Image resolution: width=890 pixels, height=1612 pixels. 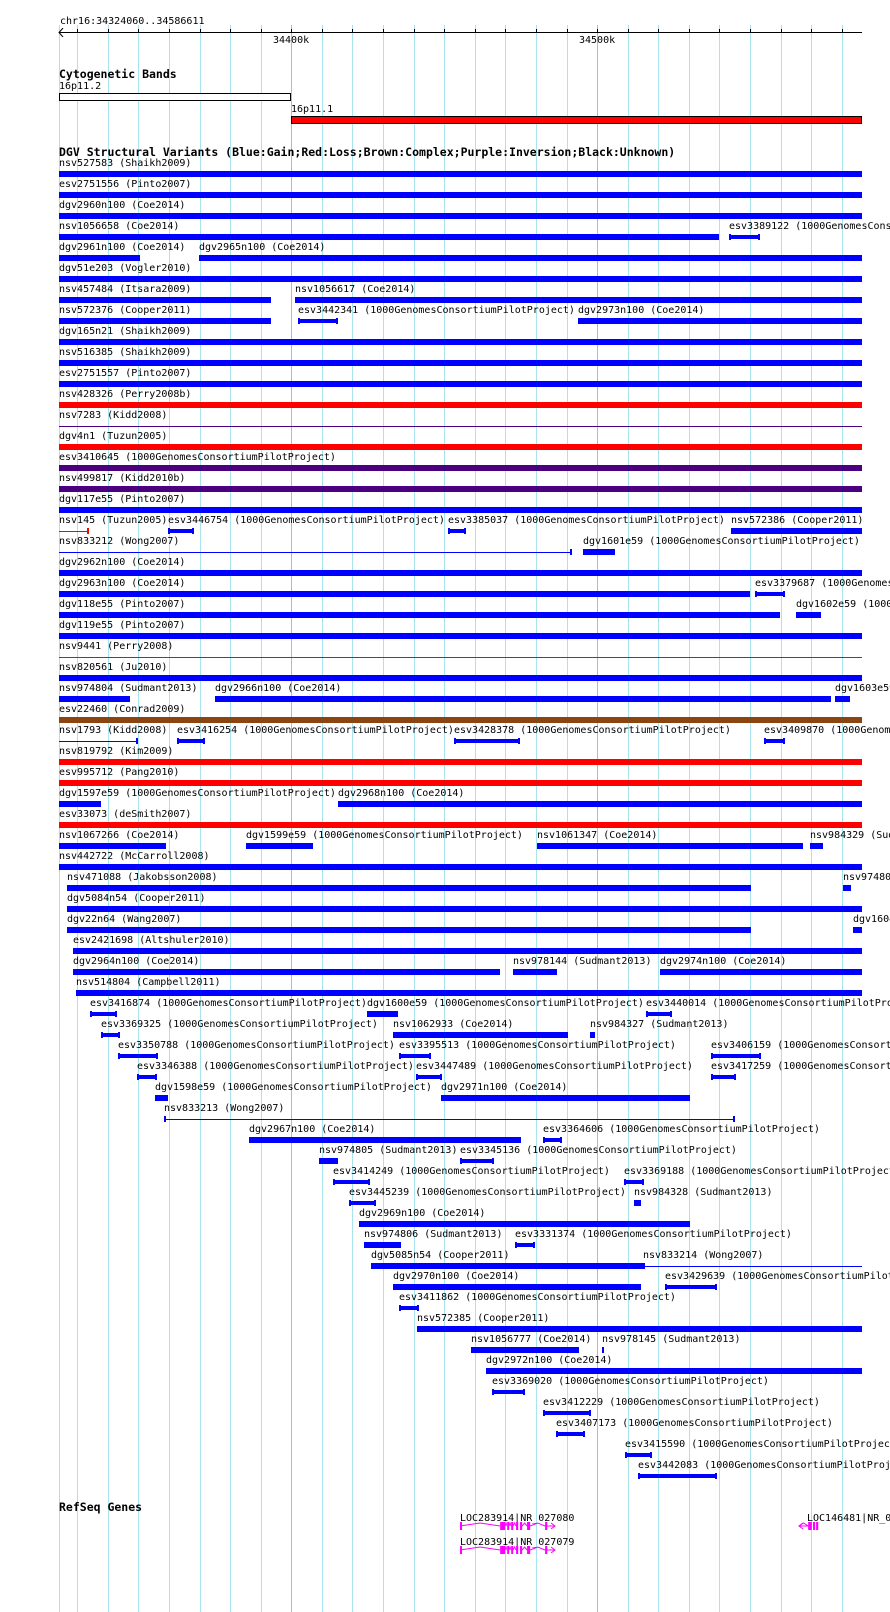 I want to click on gene-label: LOC146481|NR_0, so click(x=848, y=1518).